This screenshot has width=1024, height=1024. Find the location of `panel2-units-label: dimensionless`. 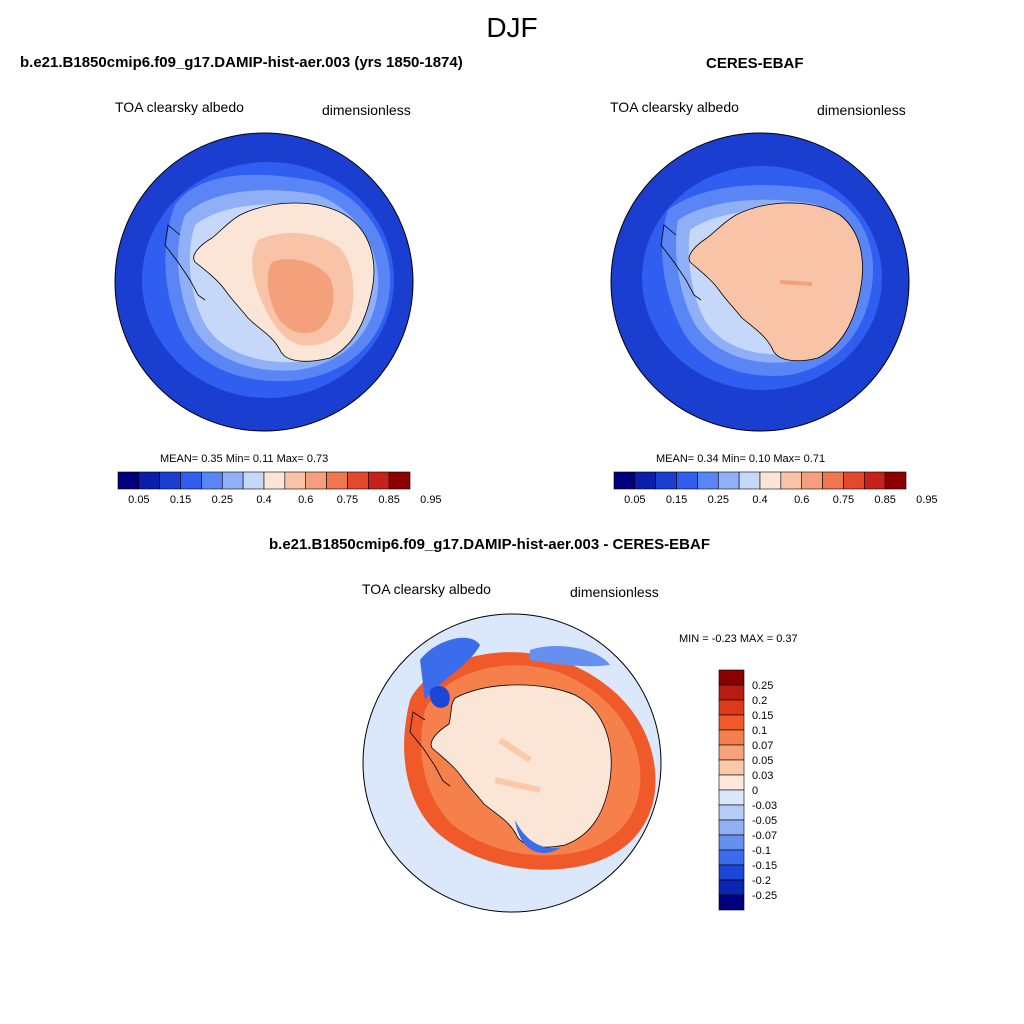

panel2-units-label: dimensionless is located at coordinates (861, 110).